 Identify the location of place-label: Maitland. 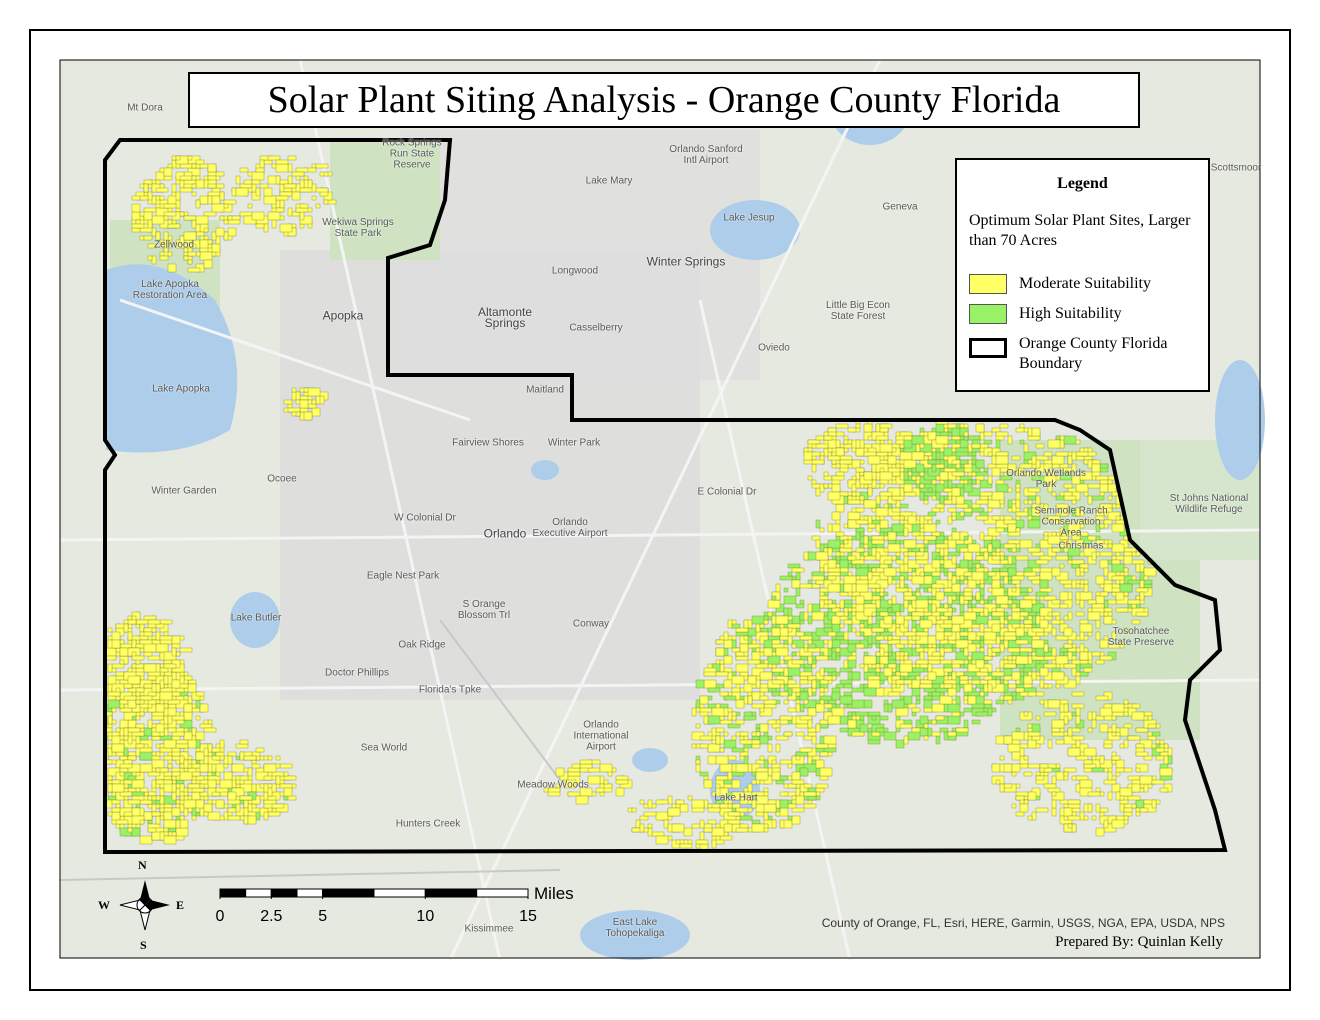
(545, 390).